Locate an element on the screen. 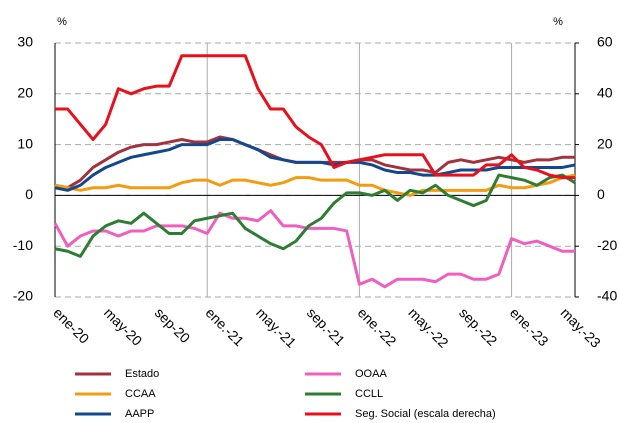 This screenshot has height=423, width=620. y-unit: % is located at coordinates (62, 22).